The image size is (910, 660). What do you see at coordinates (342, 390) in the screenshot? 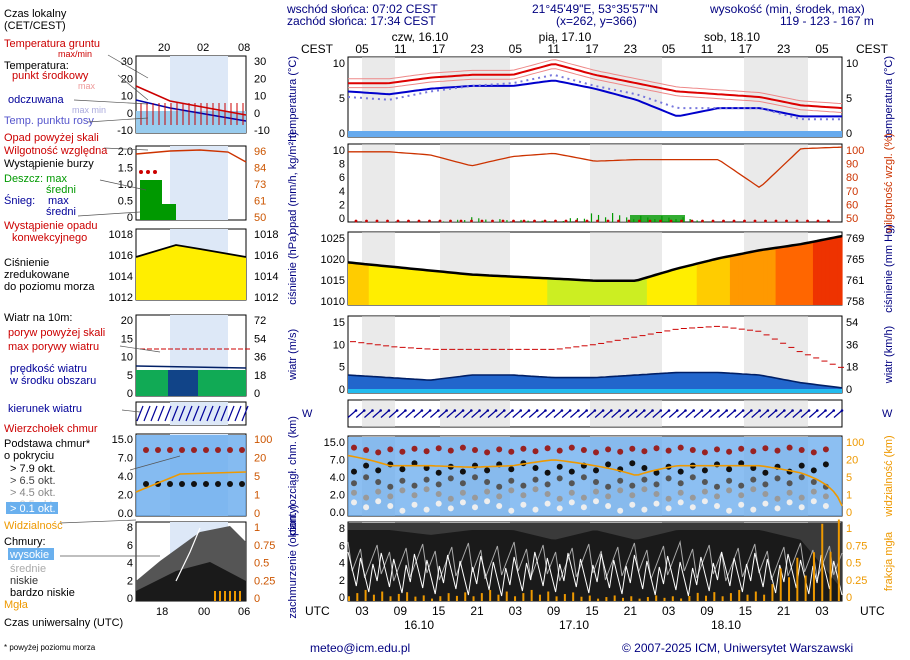
I see `wind-panel-ltick-3: 0` at bounding box center [342, 390].